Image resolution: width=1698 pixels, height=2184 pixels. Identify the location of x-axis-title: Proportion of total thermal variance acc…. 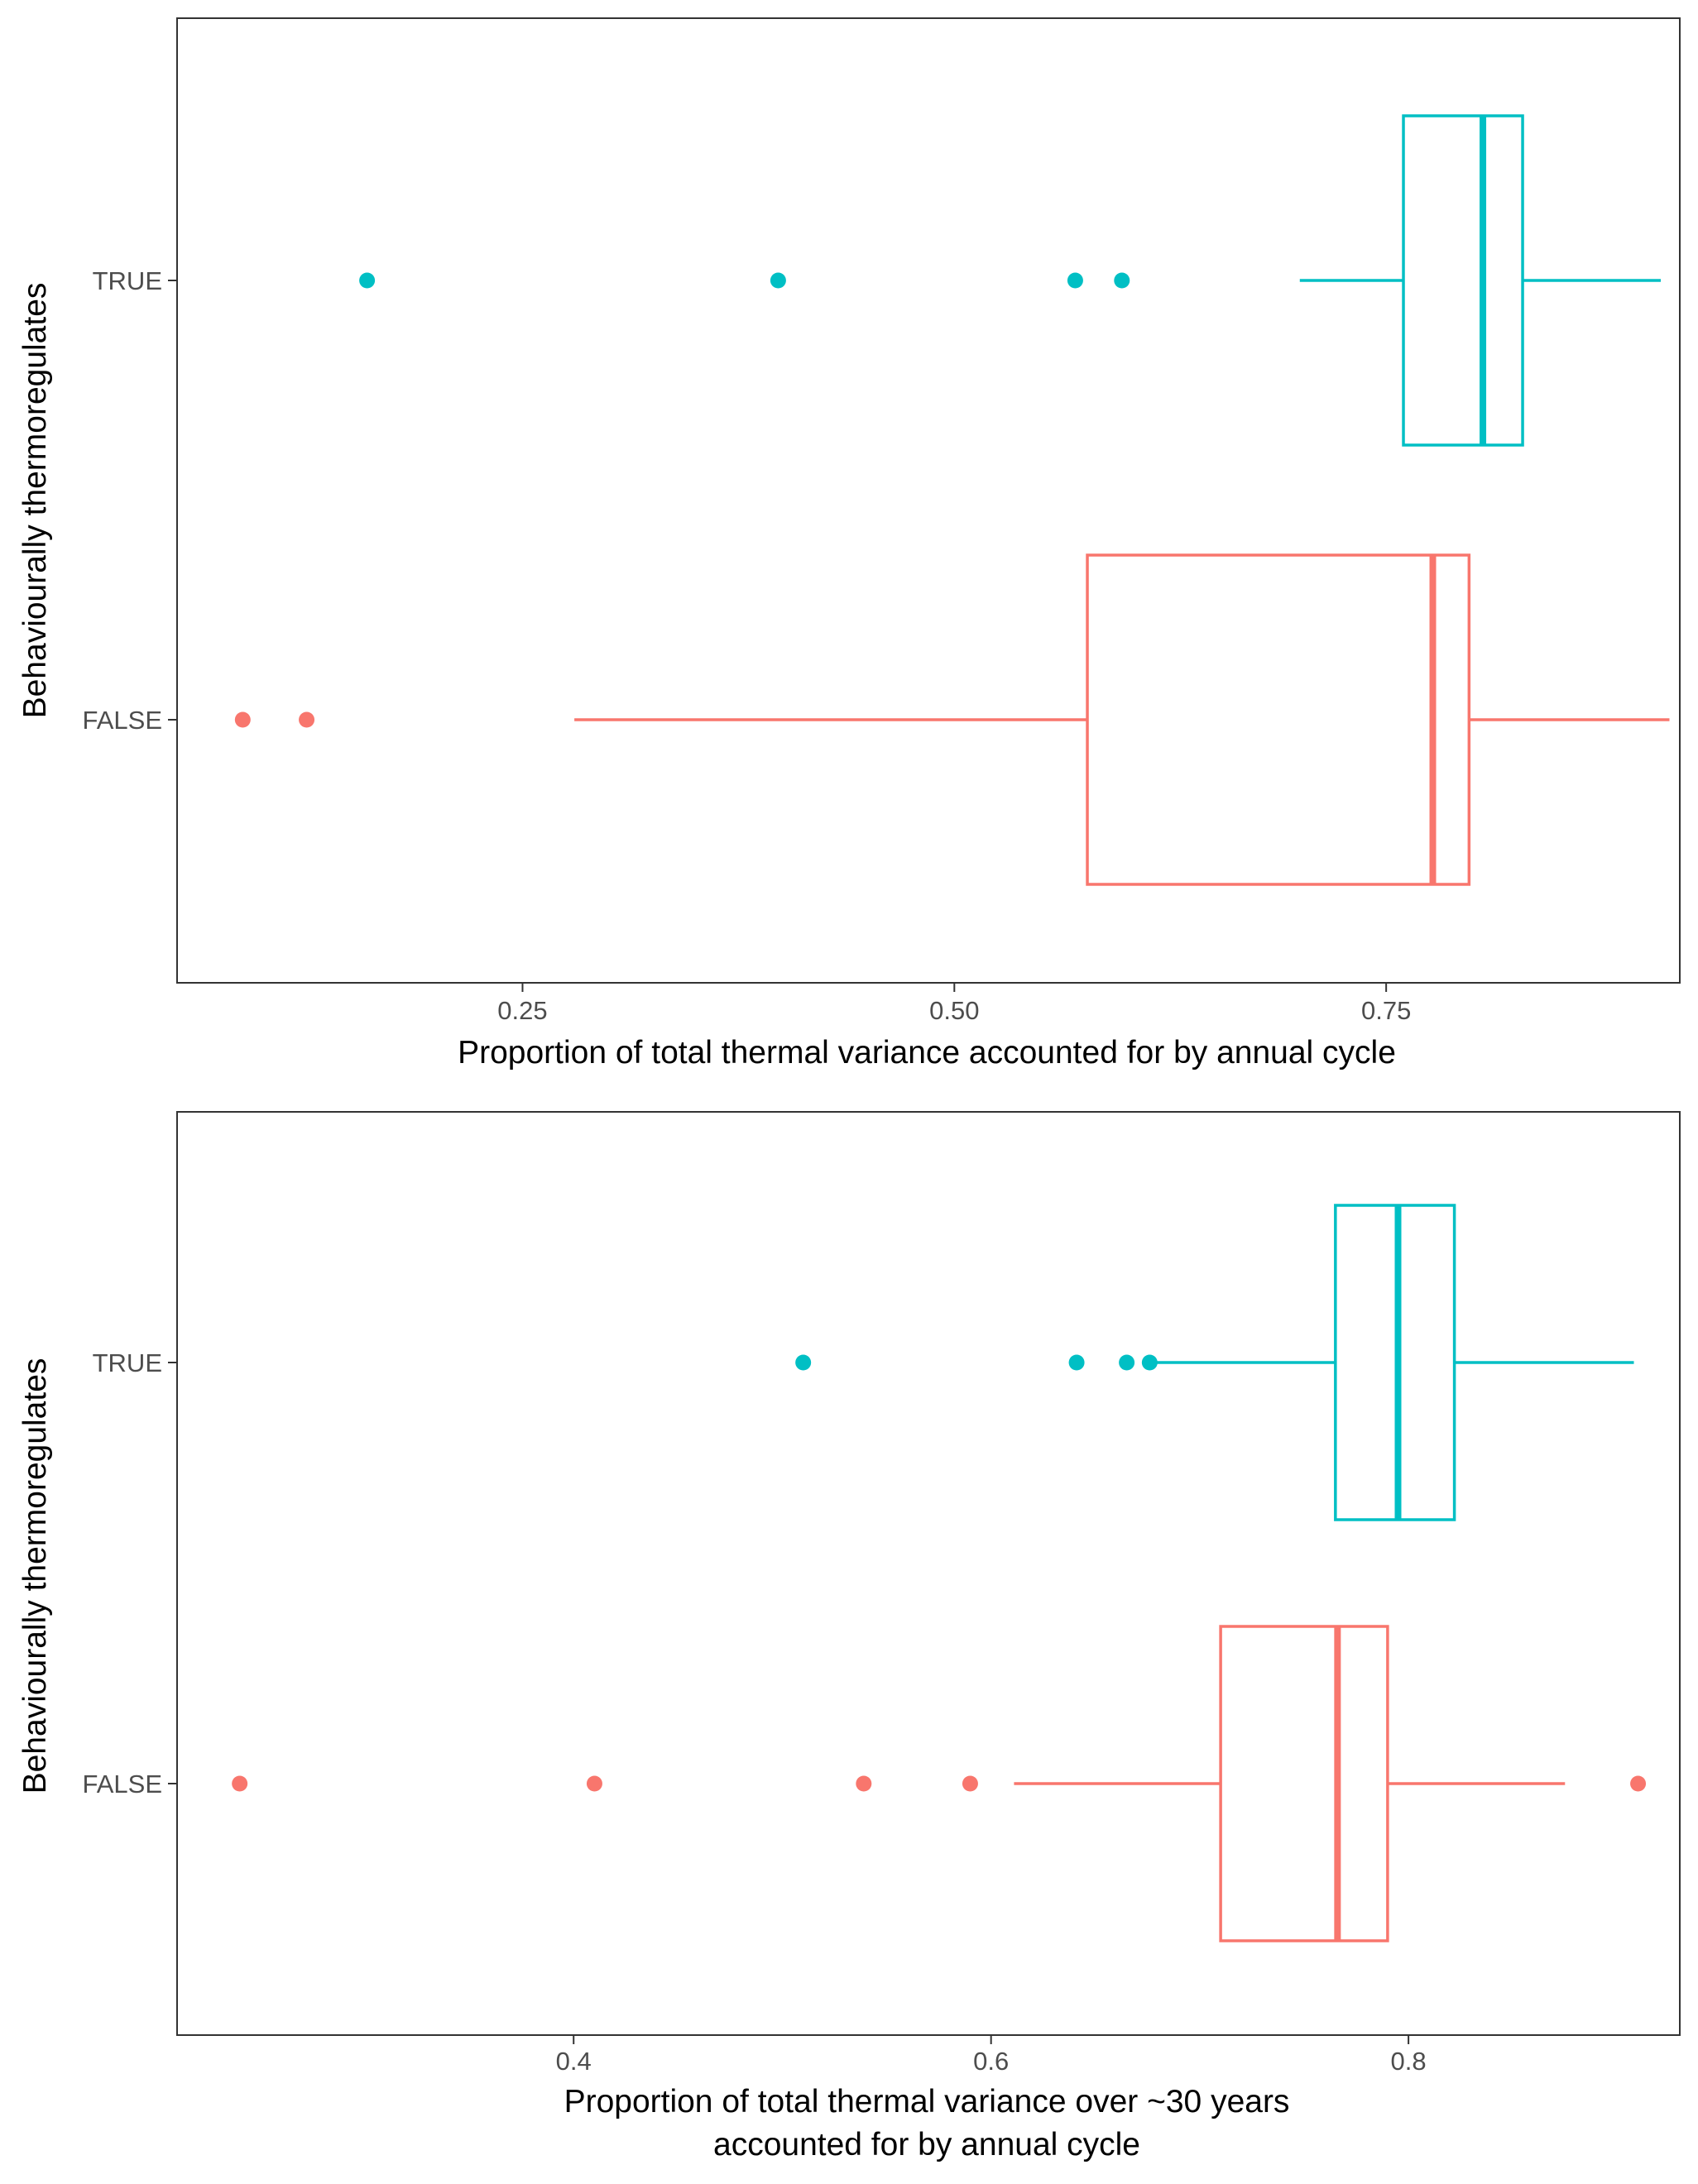
(927, 1052).